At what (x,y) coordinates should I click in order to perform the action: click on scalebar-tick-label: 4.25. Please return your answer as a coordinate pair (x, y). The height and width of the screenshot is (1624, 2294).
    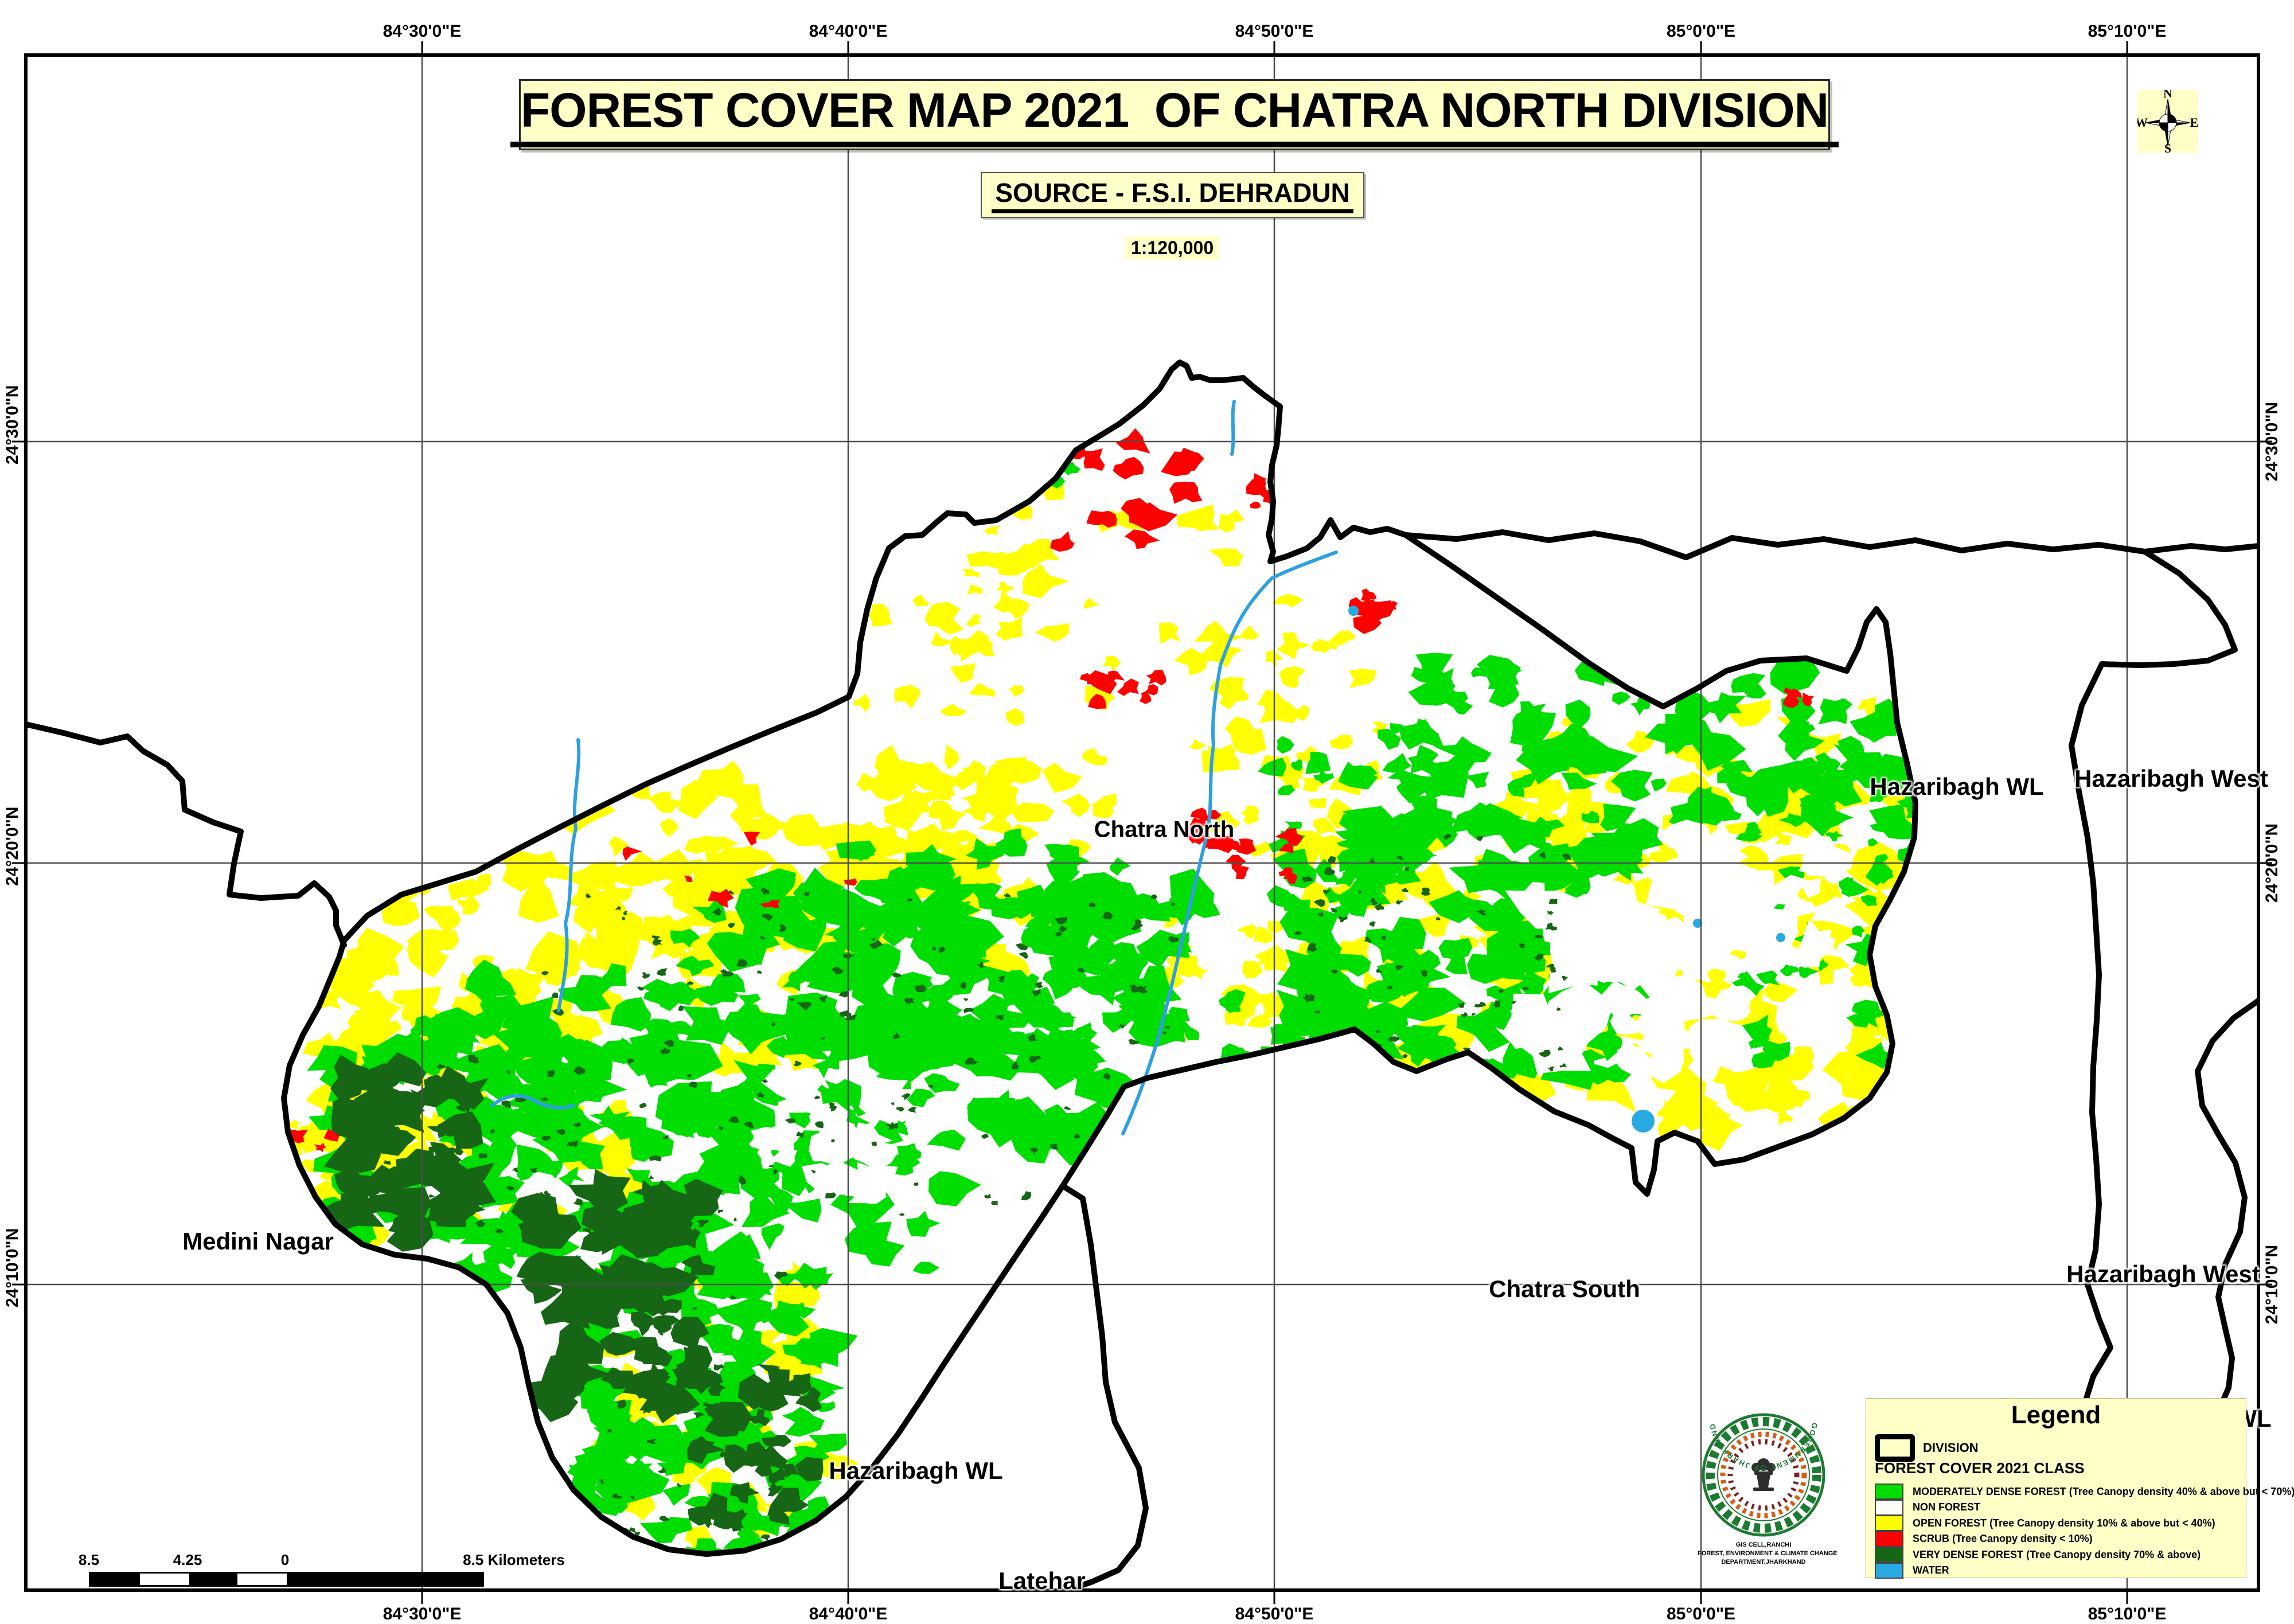
    Looking at the image, I should click on (188, 1559).